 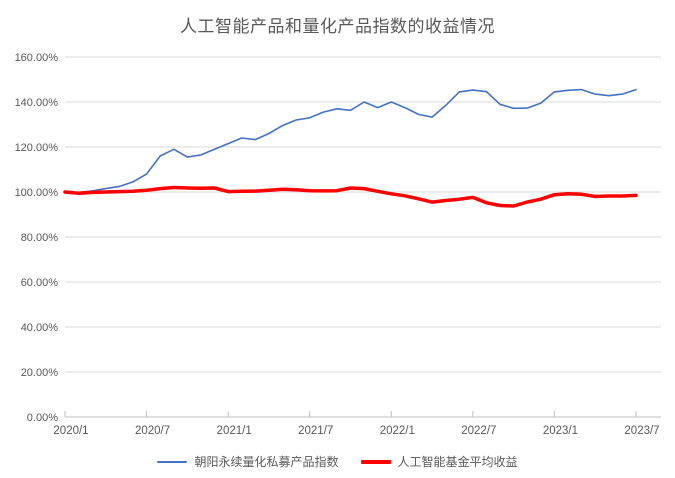 What do you see at coordinates (172, 461) in the screenshot?
I see `quant-index-line-sample` at bounding box center [172, 461].